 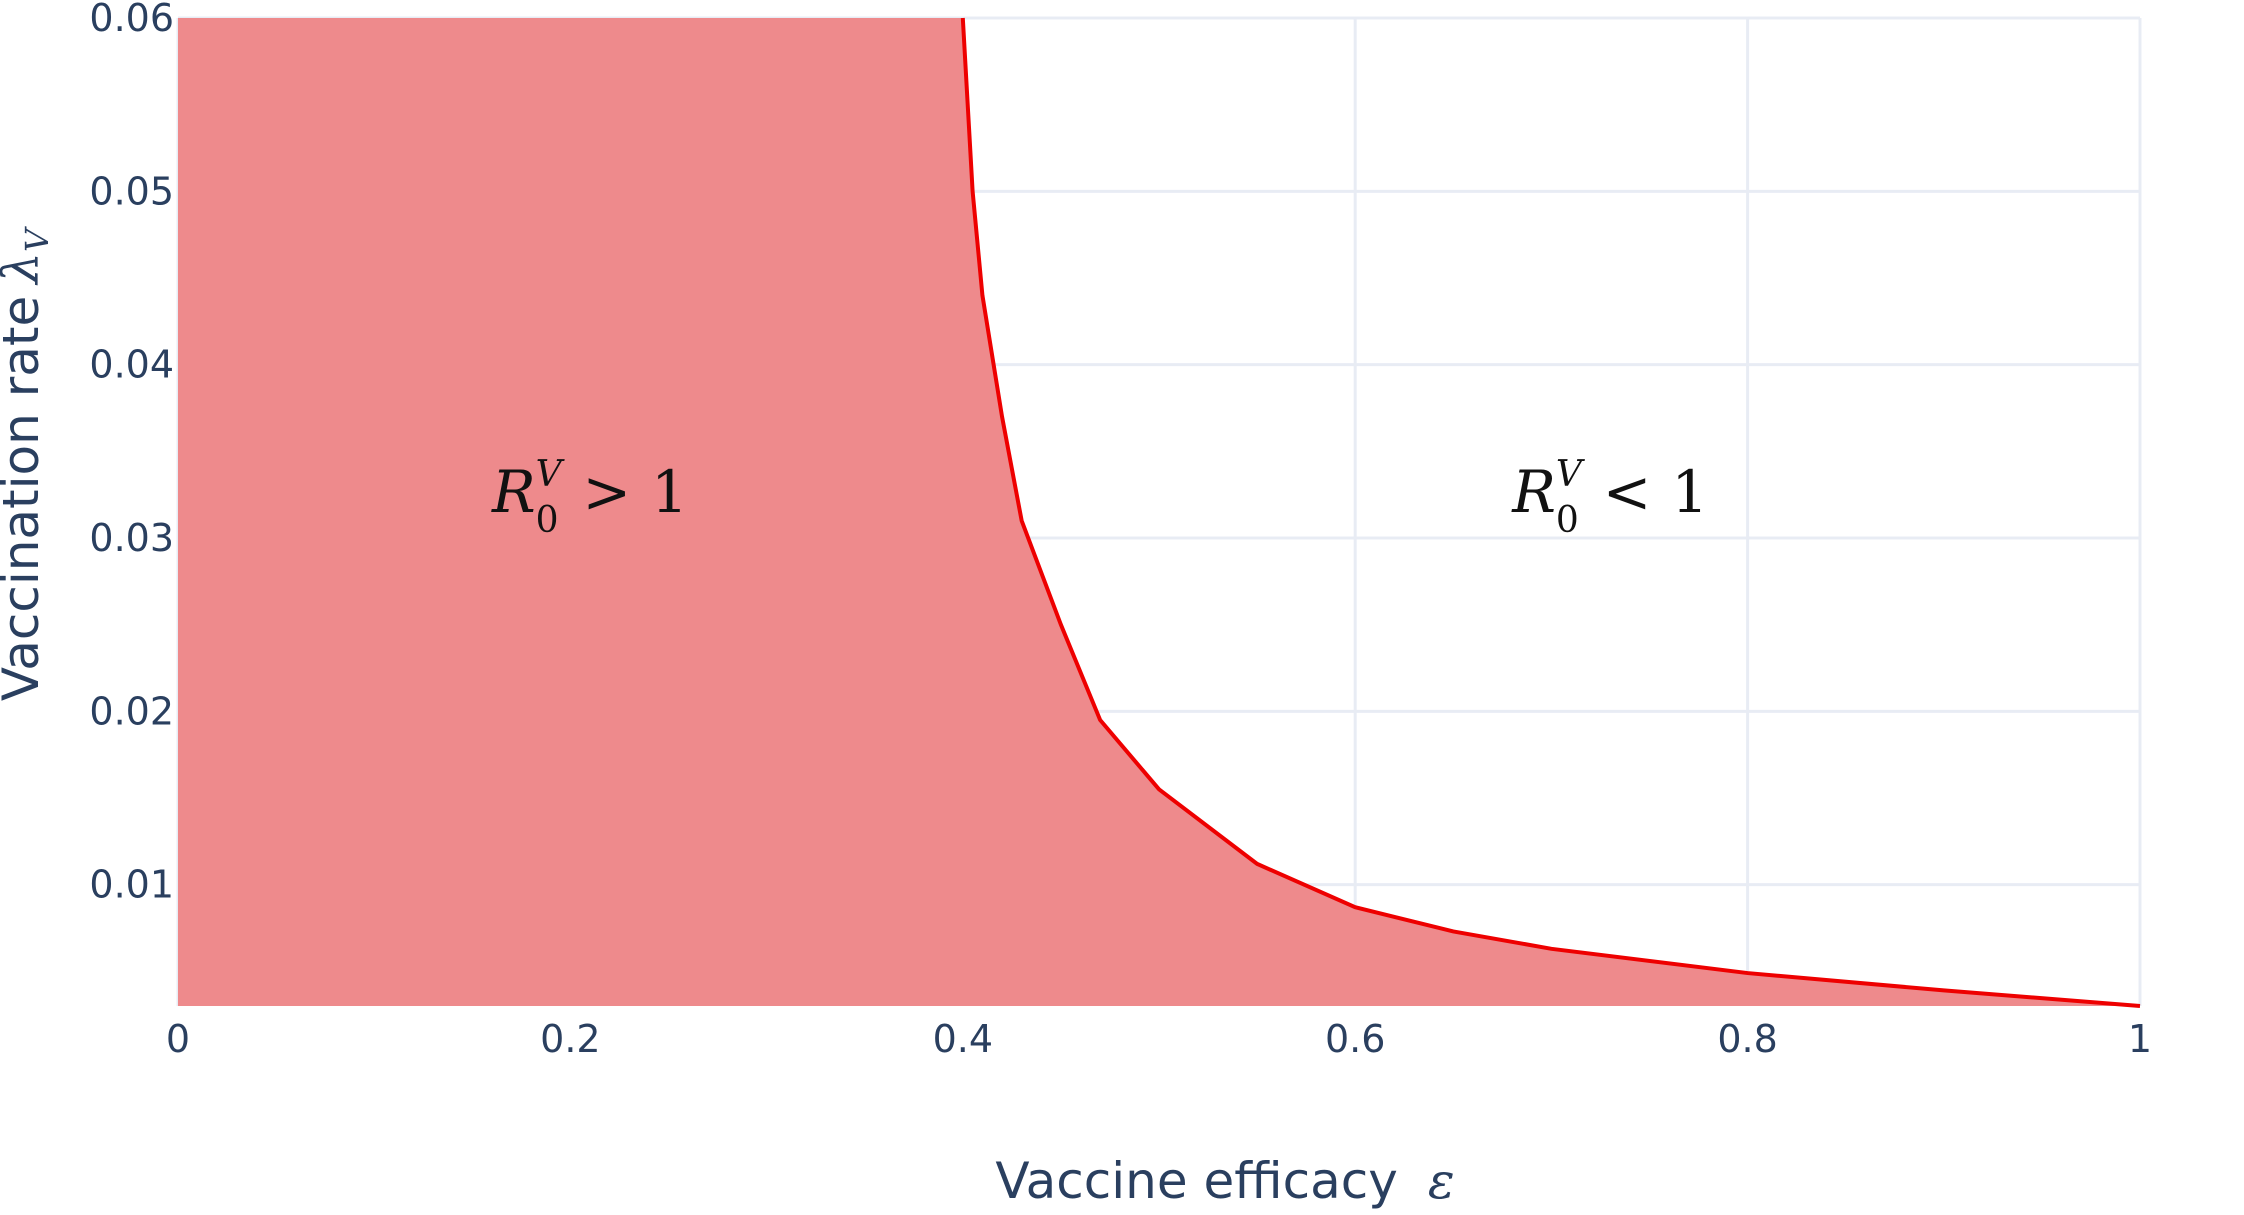 What do you see at coordinates (1159, 1039) in the screenshot?
I see `x-axis-ticks: 0 0.2 0.4 0.6 0.8 1` at bounding box center [1159, 1039].